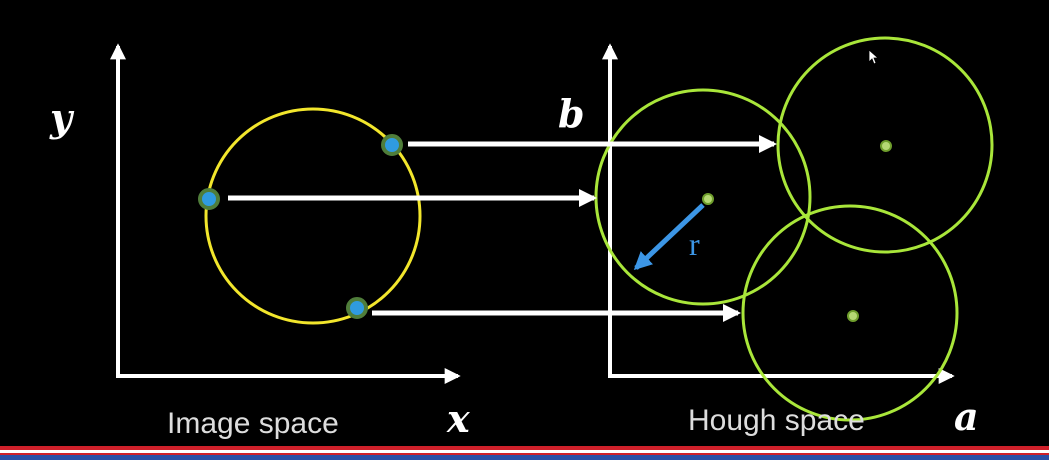 The width and height of the screenshot is (1049, 460). Describe the element at coordinates (776, 420) in the screenshot. I see `hough-space-caption: Hough space` at that location.